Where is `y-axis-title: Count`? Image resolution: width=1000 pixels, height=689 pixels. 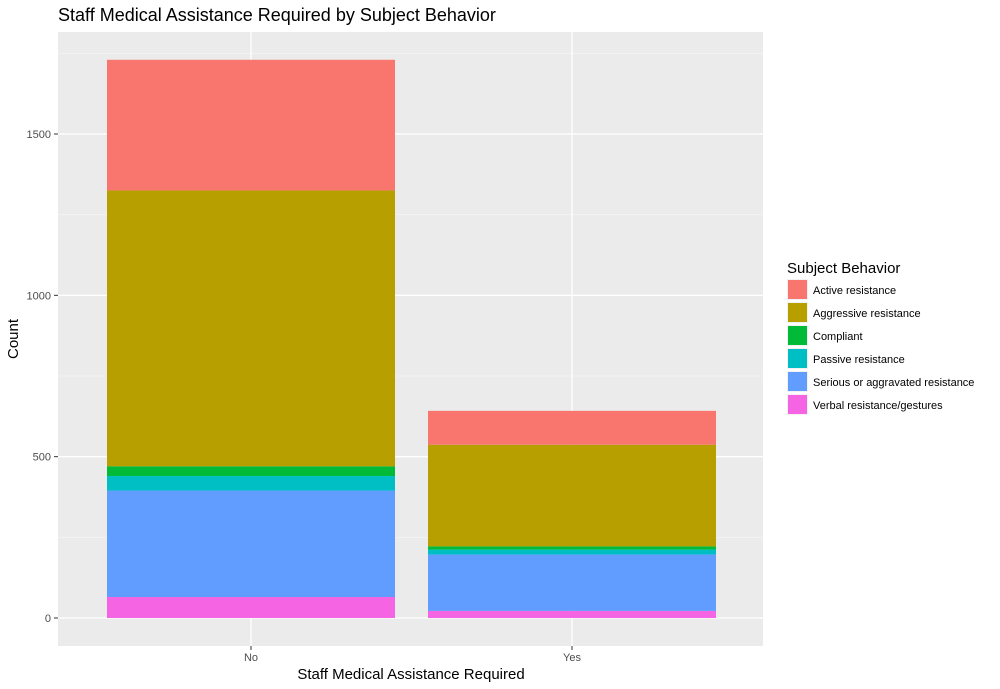
y-axis-title: Count is located at coordinates (13, 338).